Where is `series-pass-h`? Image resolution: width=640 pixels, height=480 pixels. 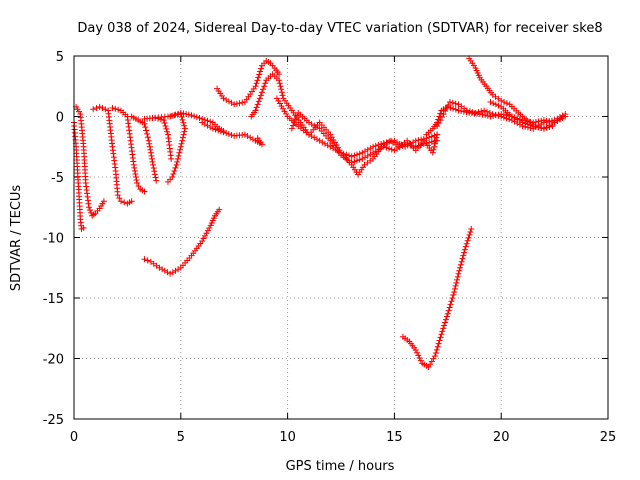
series-pass-h is located at coordinates (197, 122).